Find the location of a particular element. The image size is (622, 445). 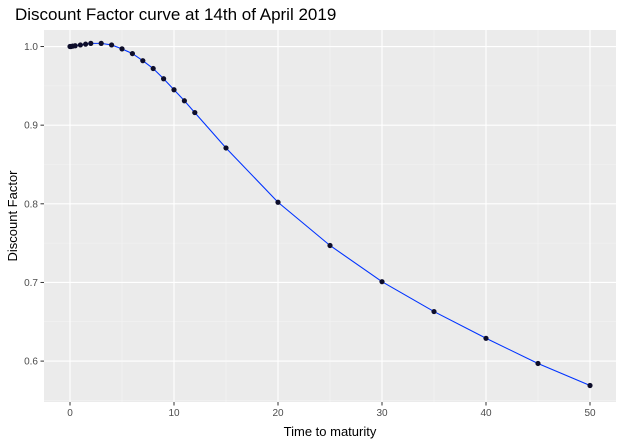

x-tick-label: 30 is located at coordinates (382, 413).